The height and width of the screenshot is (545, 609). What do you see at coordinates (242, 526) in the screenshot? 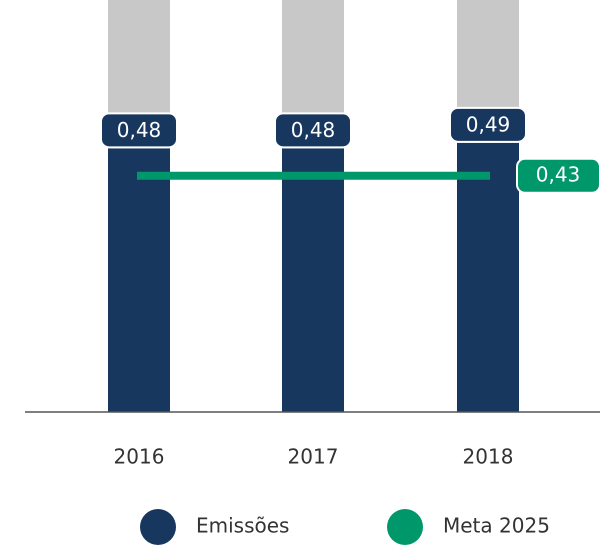
I see `legend-label: Emissões` at bounding box center [242, 526].